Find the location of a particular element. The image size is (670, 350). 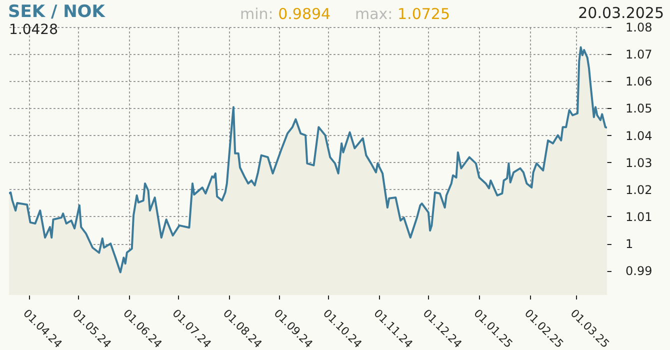

y-tick-label: 1.05 is located at coordinates (639, 109).